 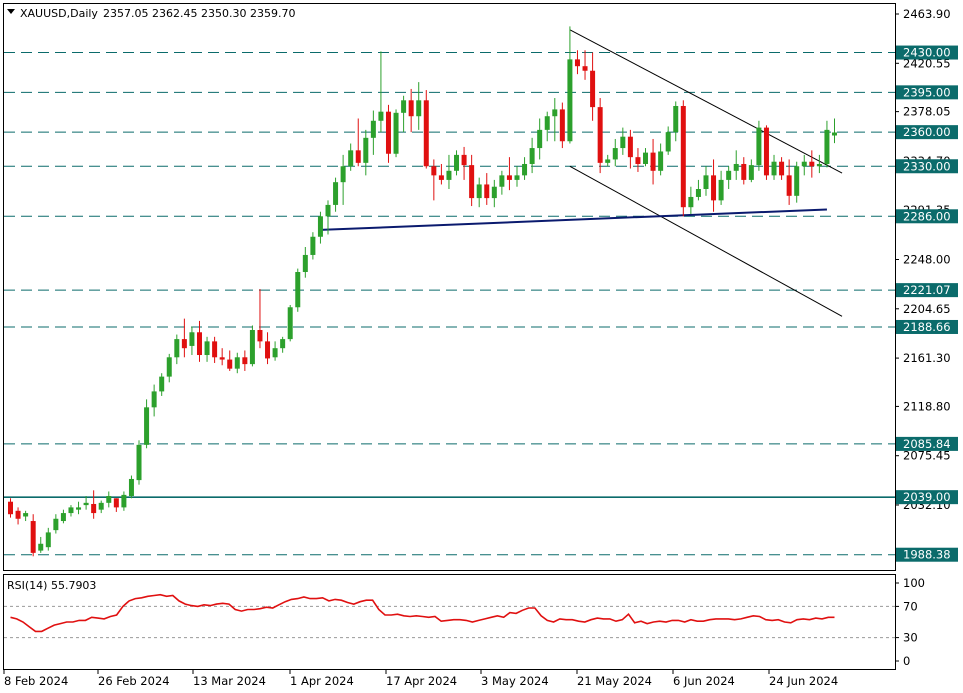 I want to click on price-tick-label: 2118.80, so click(x=927, y=406).